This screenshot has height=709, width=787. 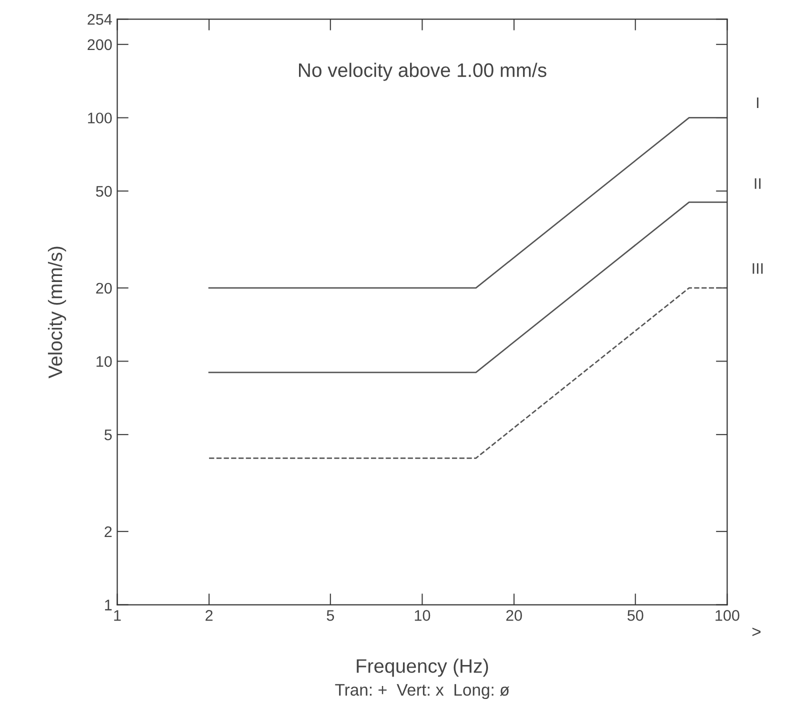 What do you see at coordinates (108, 605) in the screenshot?
I see `y-tick-label: 1` at bounding box center [108, 605].